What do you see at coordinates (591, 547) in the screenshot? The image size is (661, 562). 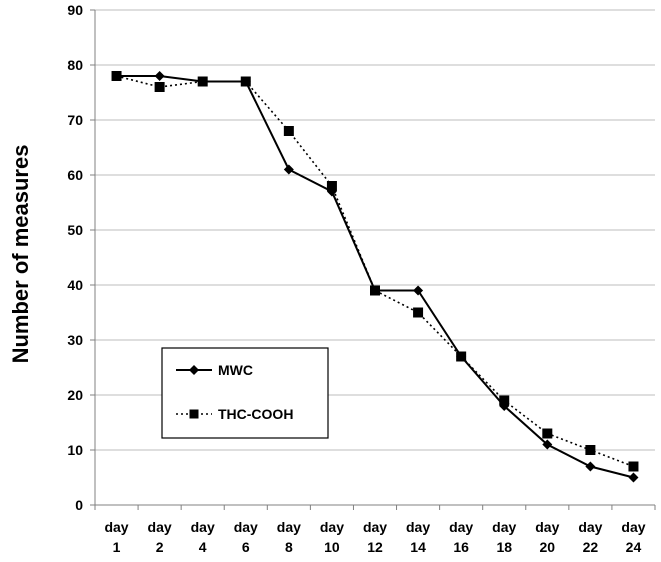 I see `x-tick-label: 22` at bounding box center [591, 547].